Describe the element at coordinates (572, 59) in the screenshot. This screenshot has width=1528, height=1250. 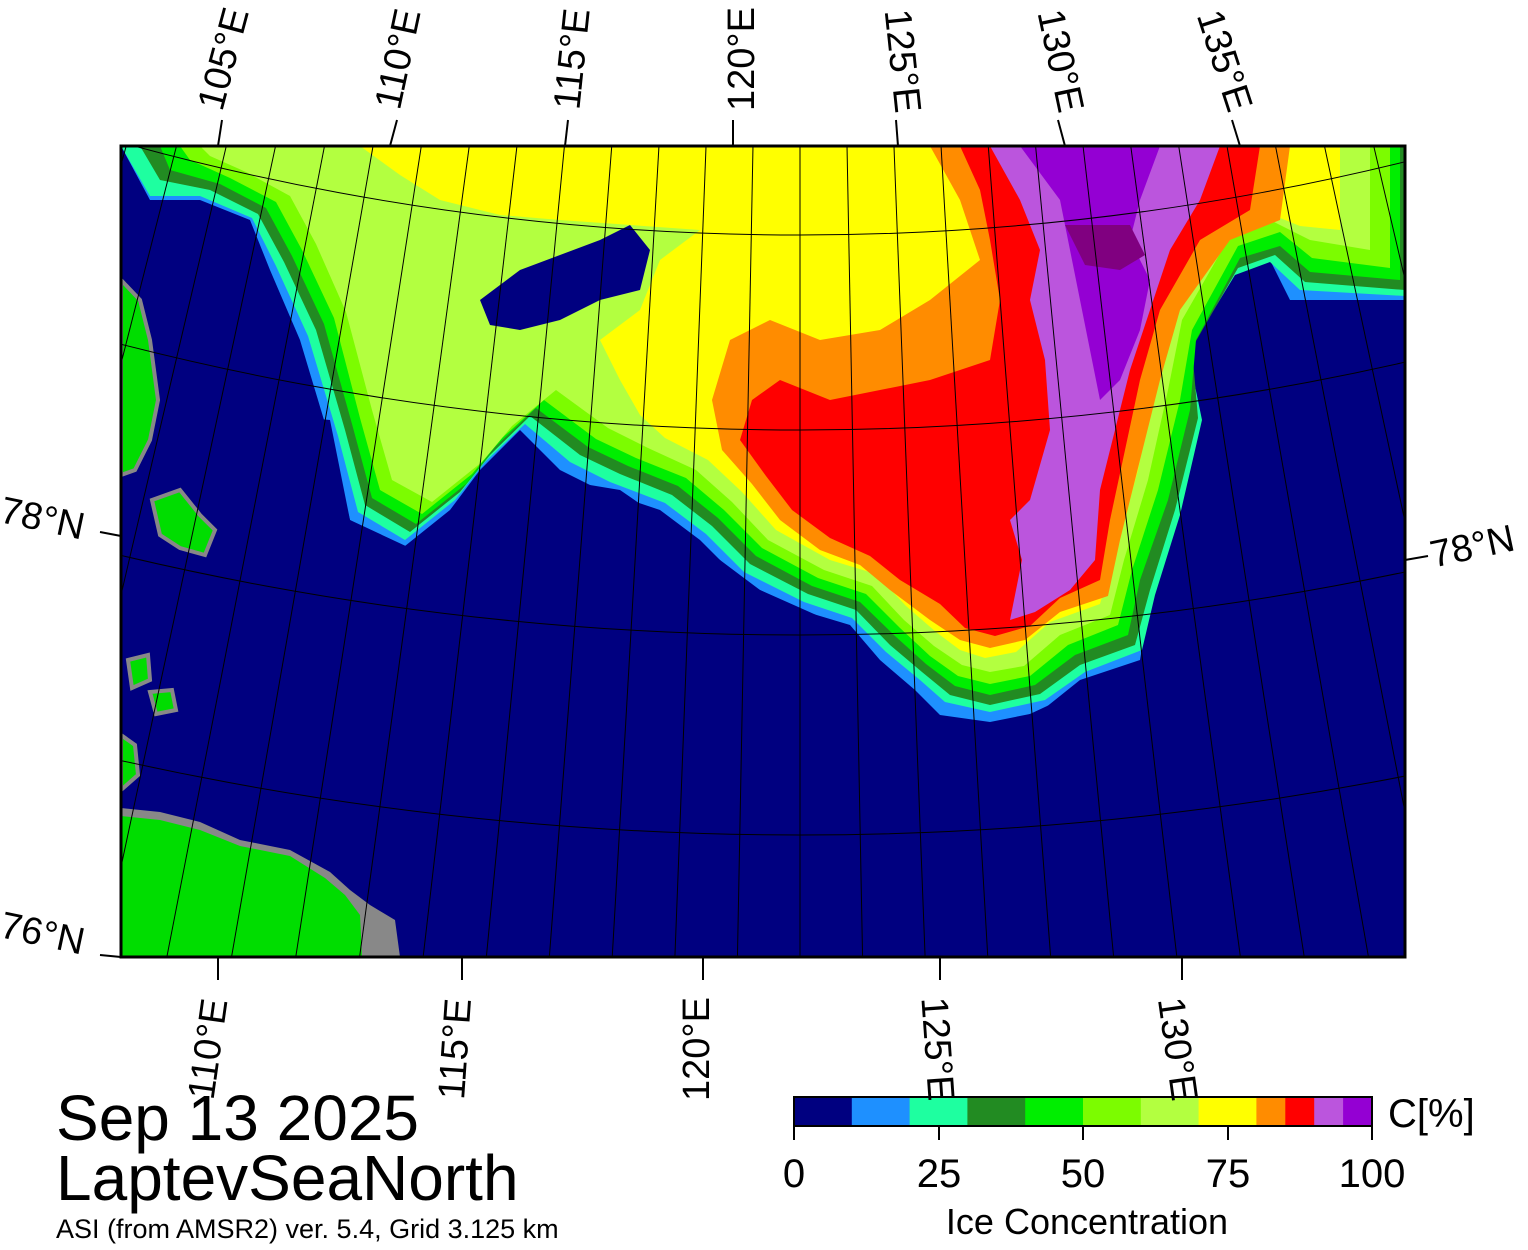
I see `top-lon-label-115e: 115°E` at that location.